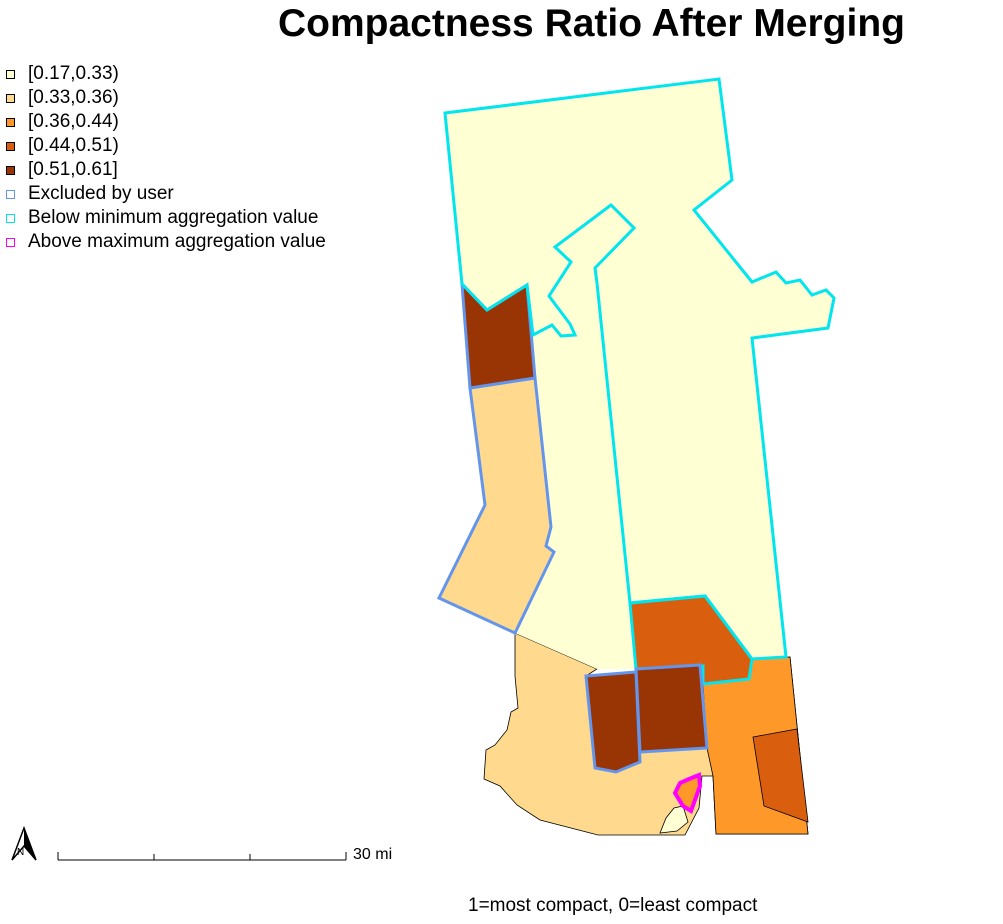 This screenshot has height=924, width=1003. What do you see at coordinates (166, 74) in the screenshot?
I see `legend-item-bin-1: [0.17,0.33)` at bounding box center [166, 74].